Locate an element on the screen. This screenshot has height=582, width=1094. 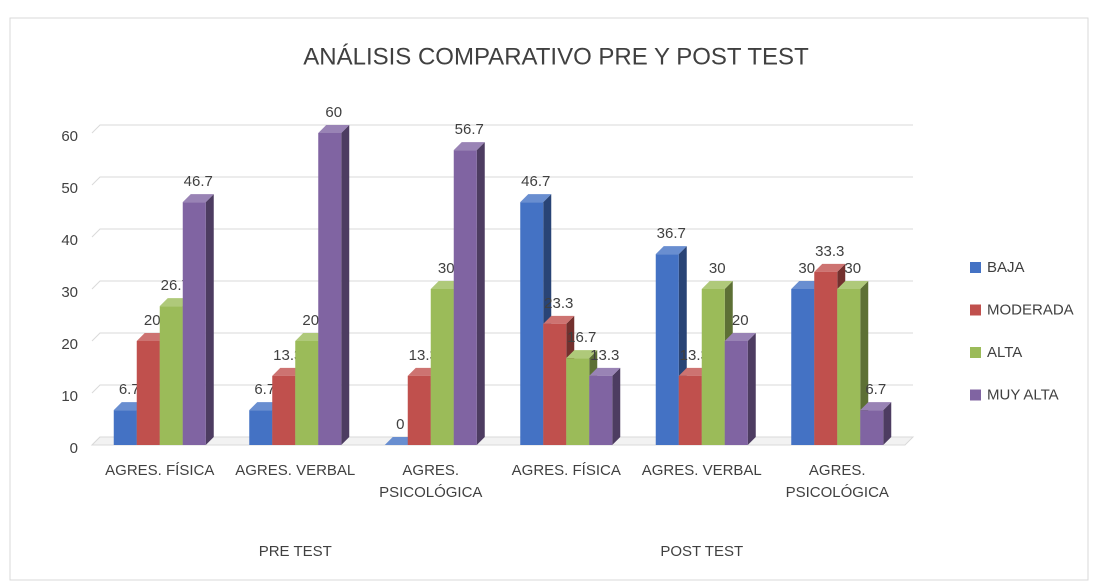
data-label: 26.7 is located at coordinates (175, 285).